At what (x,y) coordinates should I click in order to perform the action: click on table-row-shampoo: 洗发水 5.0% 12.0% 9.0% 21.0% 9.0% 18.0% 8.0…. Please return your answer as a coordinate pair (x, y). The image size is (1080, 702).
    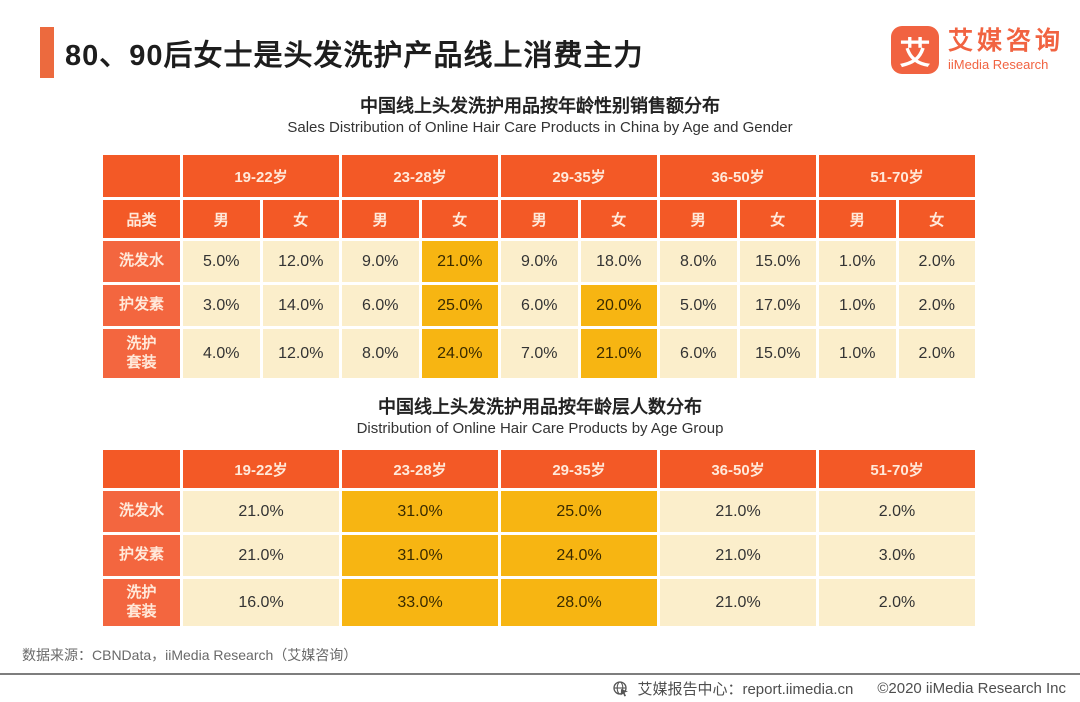
    Looking at the image, I should click on (539, 261).